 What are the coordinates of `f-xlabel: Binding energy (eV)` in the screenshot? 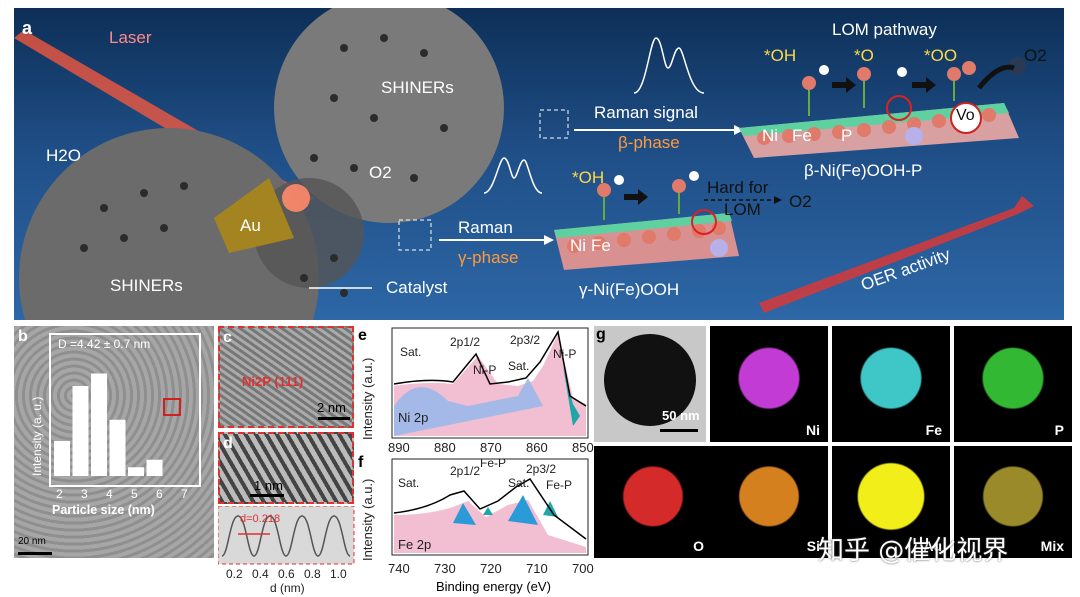 It's located at (493, 586).